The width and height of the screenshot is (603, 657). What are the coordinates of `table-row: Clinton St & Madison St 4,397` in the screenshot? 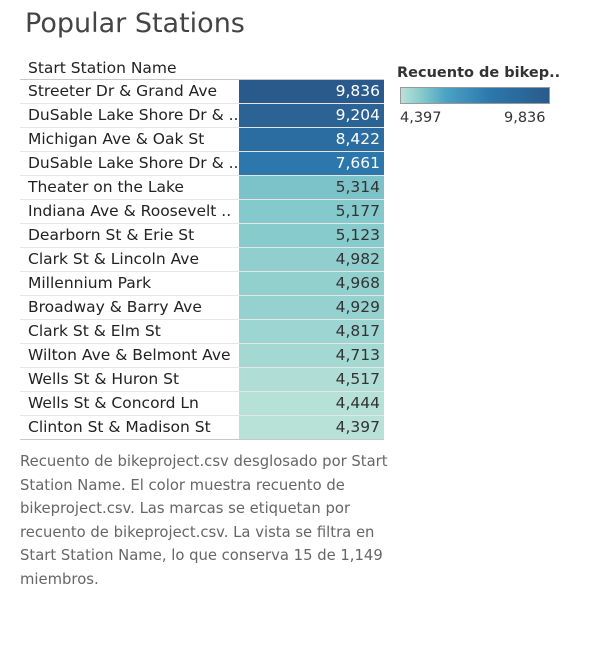 It's located at (202, 428).